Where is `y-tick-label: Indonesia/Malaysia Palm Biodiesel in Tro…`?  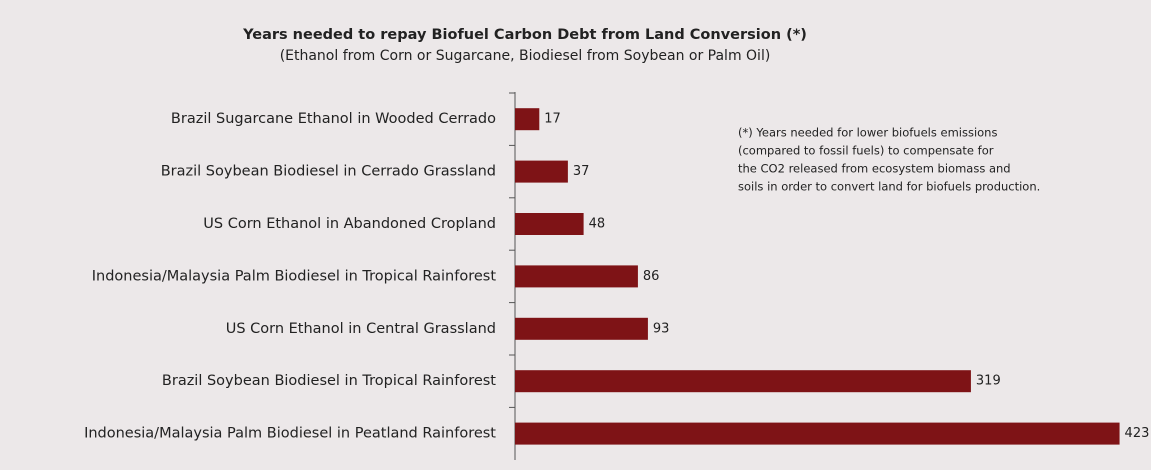
y-tick-label: Indonesia/Malaysia Palm Biodiesel in Tro… is located at coordinates (294, 276).